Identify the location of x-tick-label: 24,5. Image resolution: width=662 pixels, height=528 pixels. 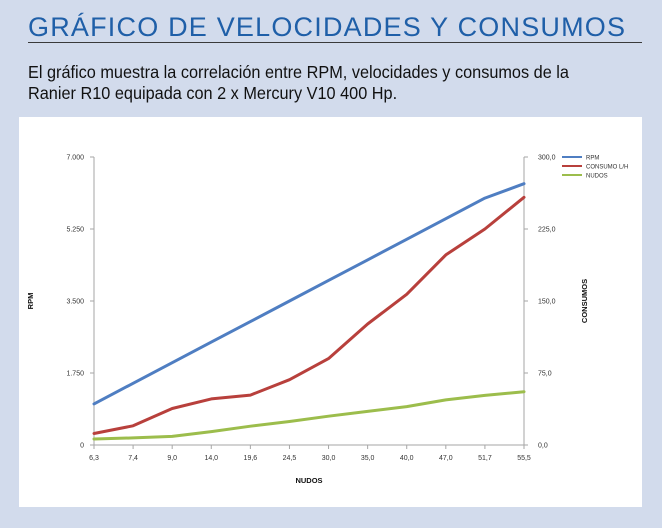
(290, 458).